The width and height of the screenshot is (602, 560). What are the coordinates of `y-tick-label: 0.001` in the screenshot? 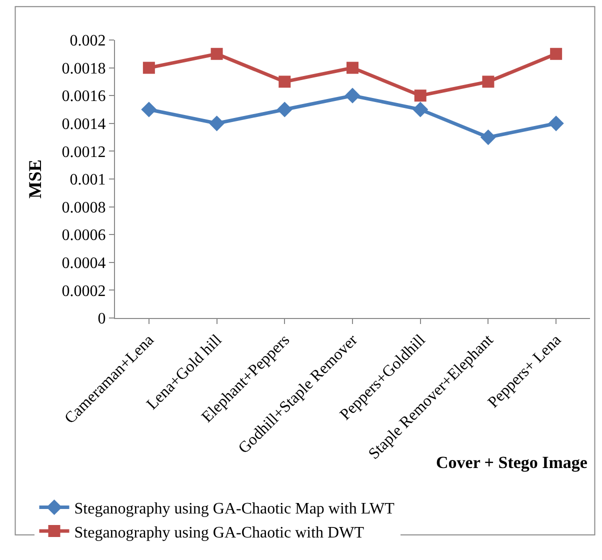 It's located at (88, 180).